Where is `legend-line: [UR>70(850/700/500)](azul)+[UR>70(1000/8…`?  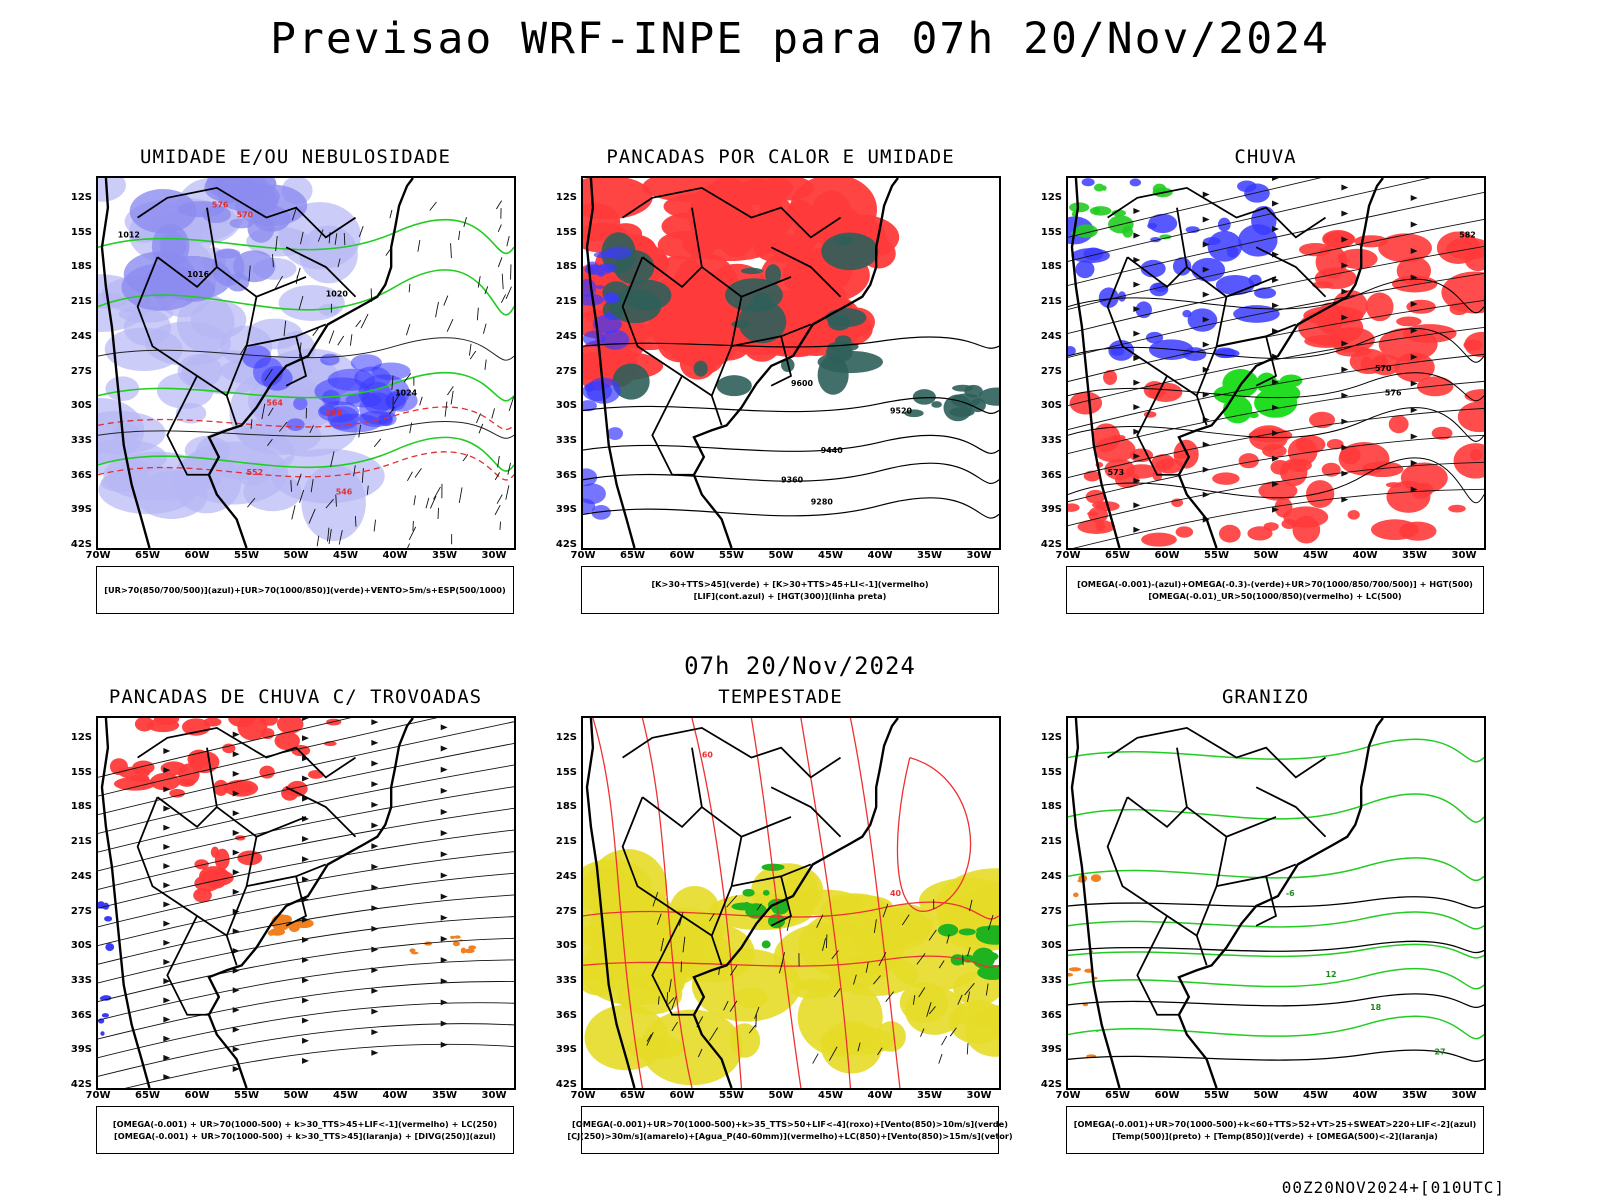
legend-line: [UR>70(850/700/500)](azul)+[UR>70(1000/8… is located at coordinates (305, 590).